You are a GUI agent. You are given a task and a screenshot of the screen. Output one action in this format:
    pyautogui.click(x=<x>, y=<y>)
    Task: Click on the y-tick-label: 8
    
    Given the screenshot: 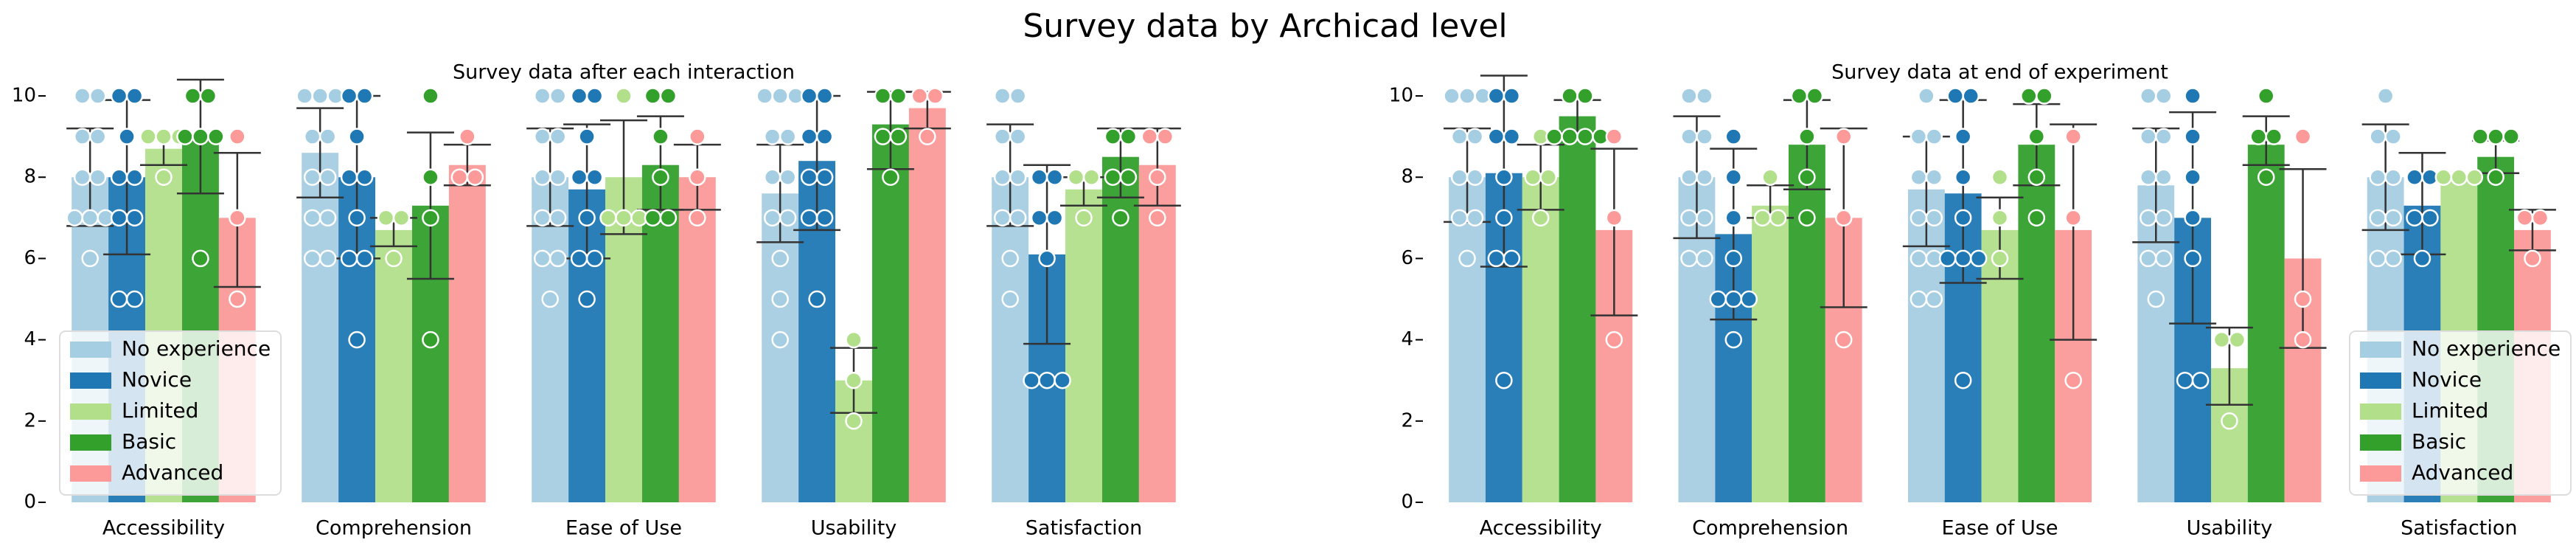 What is the action you would take?
    pyautogui.click(x=30, y=177)
    